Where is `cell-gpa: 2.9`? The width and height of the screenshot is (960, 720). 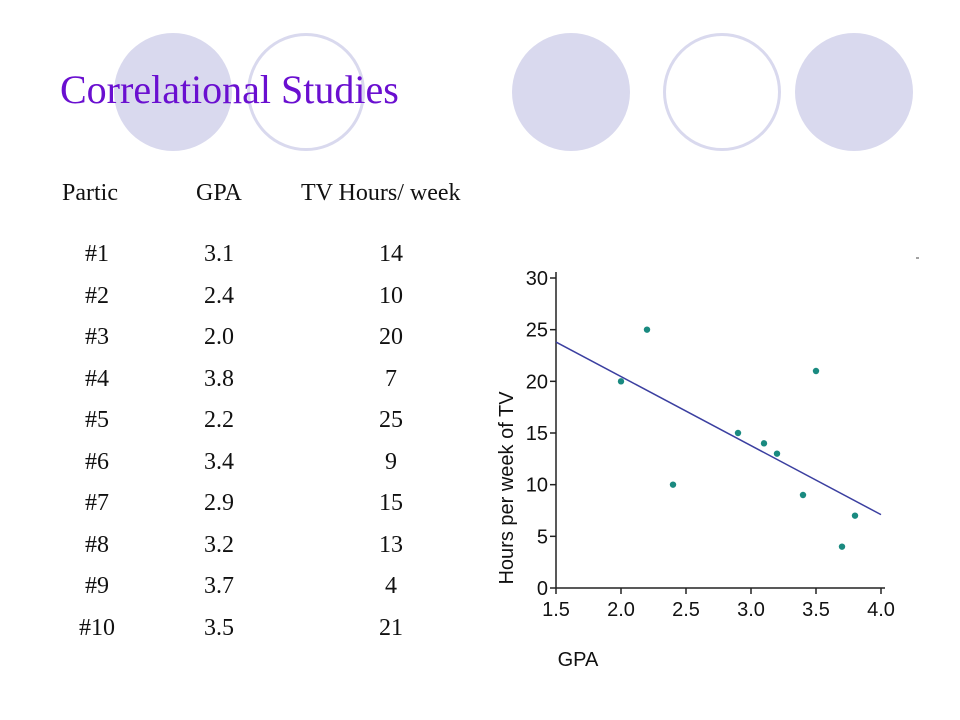 cell-gpa: 2.9 is located at coordinates (219, 503).